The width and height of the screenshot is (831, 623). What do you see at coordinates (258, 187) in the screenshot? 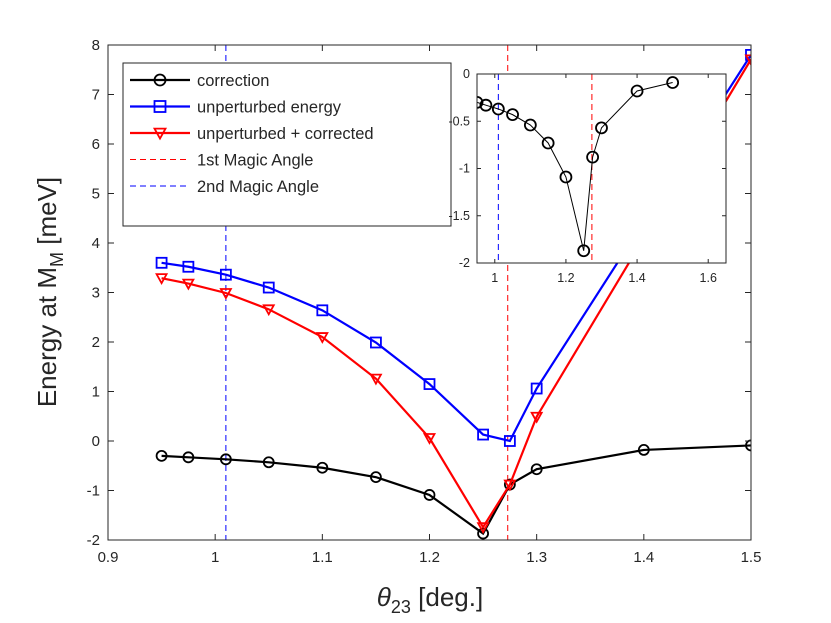
I see `legend-label-2nd-magic-angle: 2nd Magic Angle` at bounding box center [258, 187].